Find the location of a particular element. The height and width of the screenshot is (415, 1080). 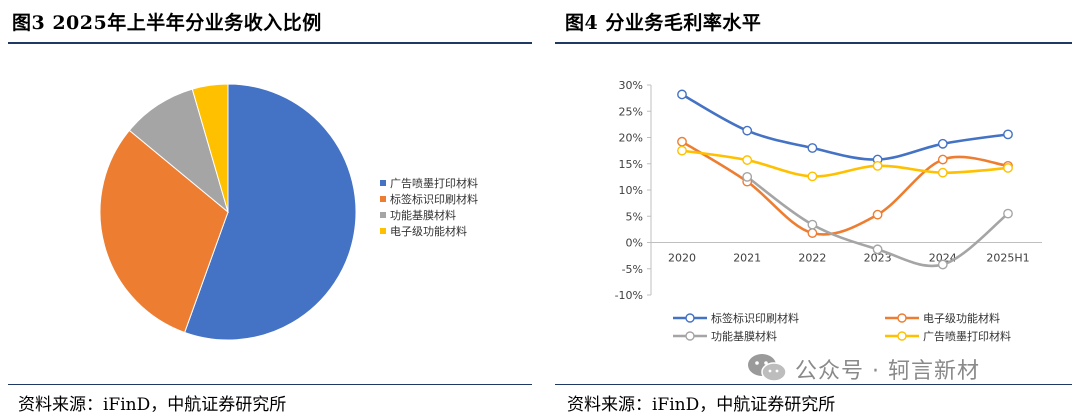

watermark: 公众号 · 轲言新材 is located at coordinates (895, 368).